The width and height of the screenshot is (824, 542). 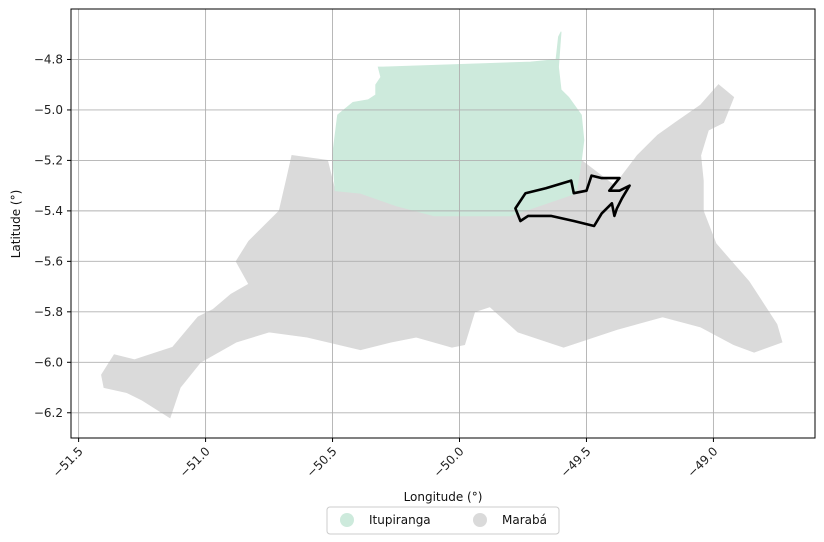 What do you see at coordinates (449, 462) in the screenshot?
I see `x-tick-label-3: −50.0` at bounding box center [449, 462].